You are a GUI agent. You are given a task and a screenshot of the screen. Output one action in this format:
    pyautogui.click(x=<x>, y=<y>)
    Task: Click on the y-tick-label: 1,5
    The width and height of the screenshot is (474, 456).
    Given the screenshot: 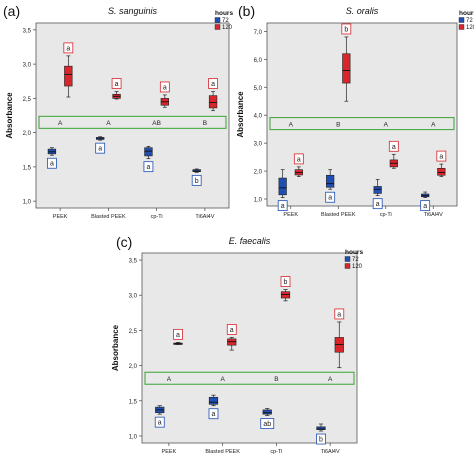 What is the action you would take?
    pyautogui.click(x=27, y=168)
    